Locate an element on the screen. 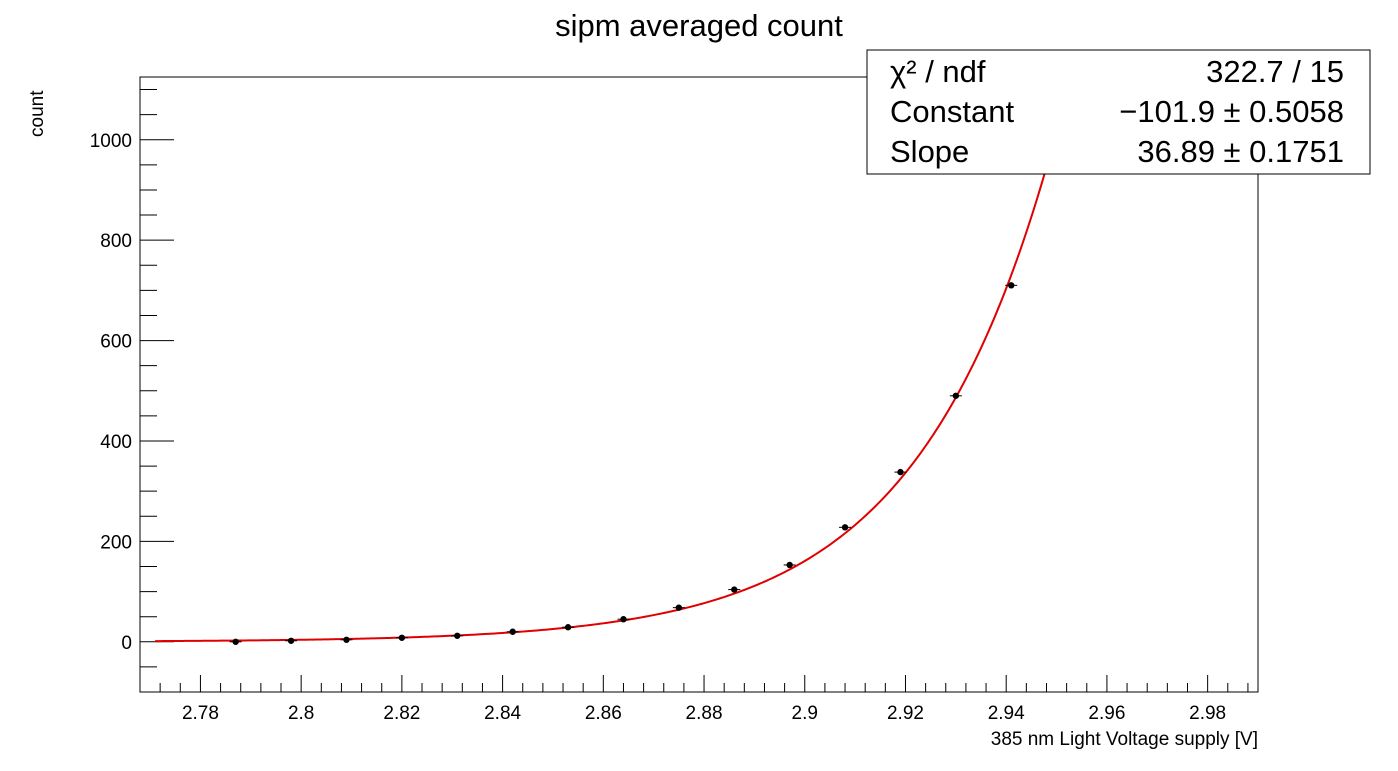 The height and width of the screenshot is (771, 1398). x-tick-label: 2.8 is located at coordinates (301, 713).